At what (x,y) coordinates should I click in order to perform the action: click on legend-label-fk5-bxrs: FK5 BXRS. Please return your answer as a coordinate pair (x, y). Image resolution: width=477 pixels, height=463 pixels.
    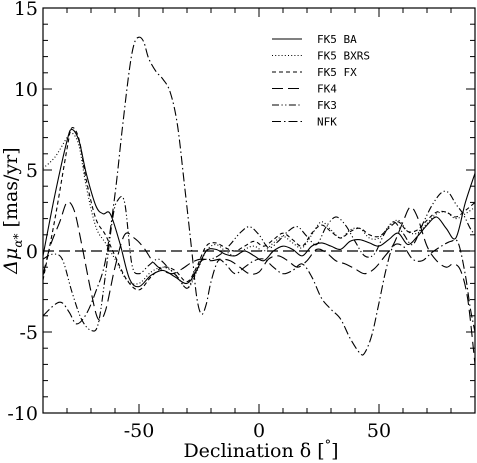
    Looking at the image, I should click on (343, 56).